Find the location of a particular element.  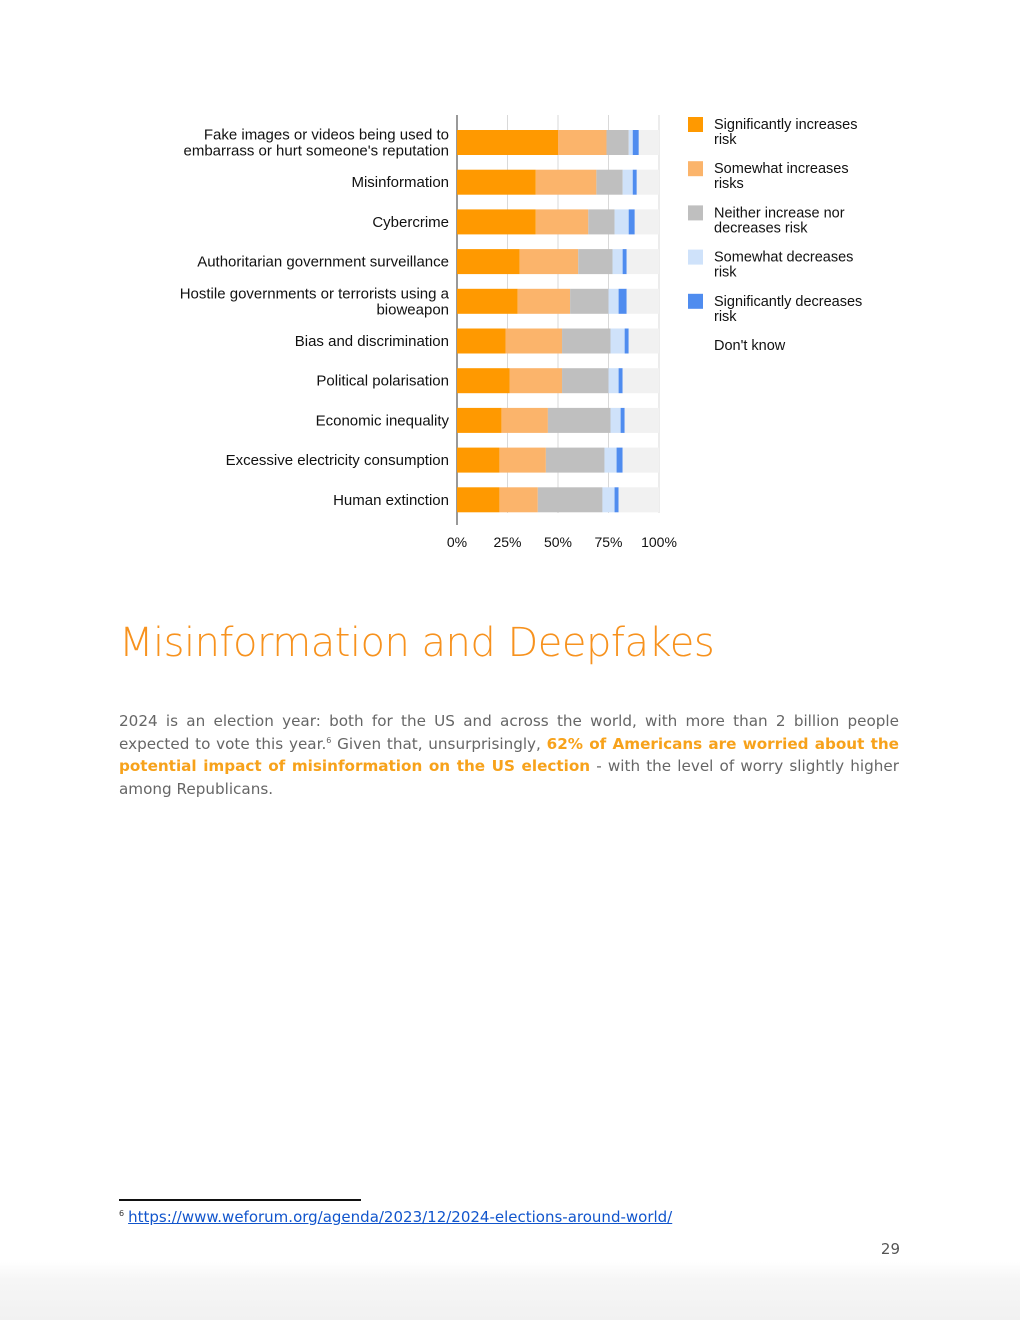

x-tick-label: 100% is located at coordinates (659, 542).